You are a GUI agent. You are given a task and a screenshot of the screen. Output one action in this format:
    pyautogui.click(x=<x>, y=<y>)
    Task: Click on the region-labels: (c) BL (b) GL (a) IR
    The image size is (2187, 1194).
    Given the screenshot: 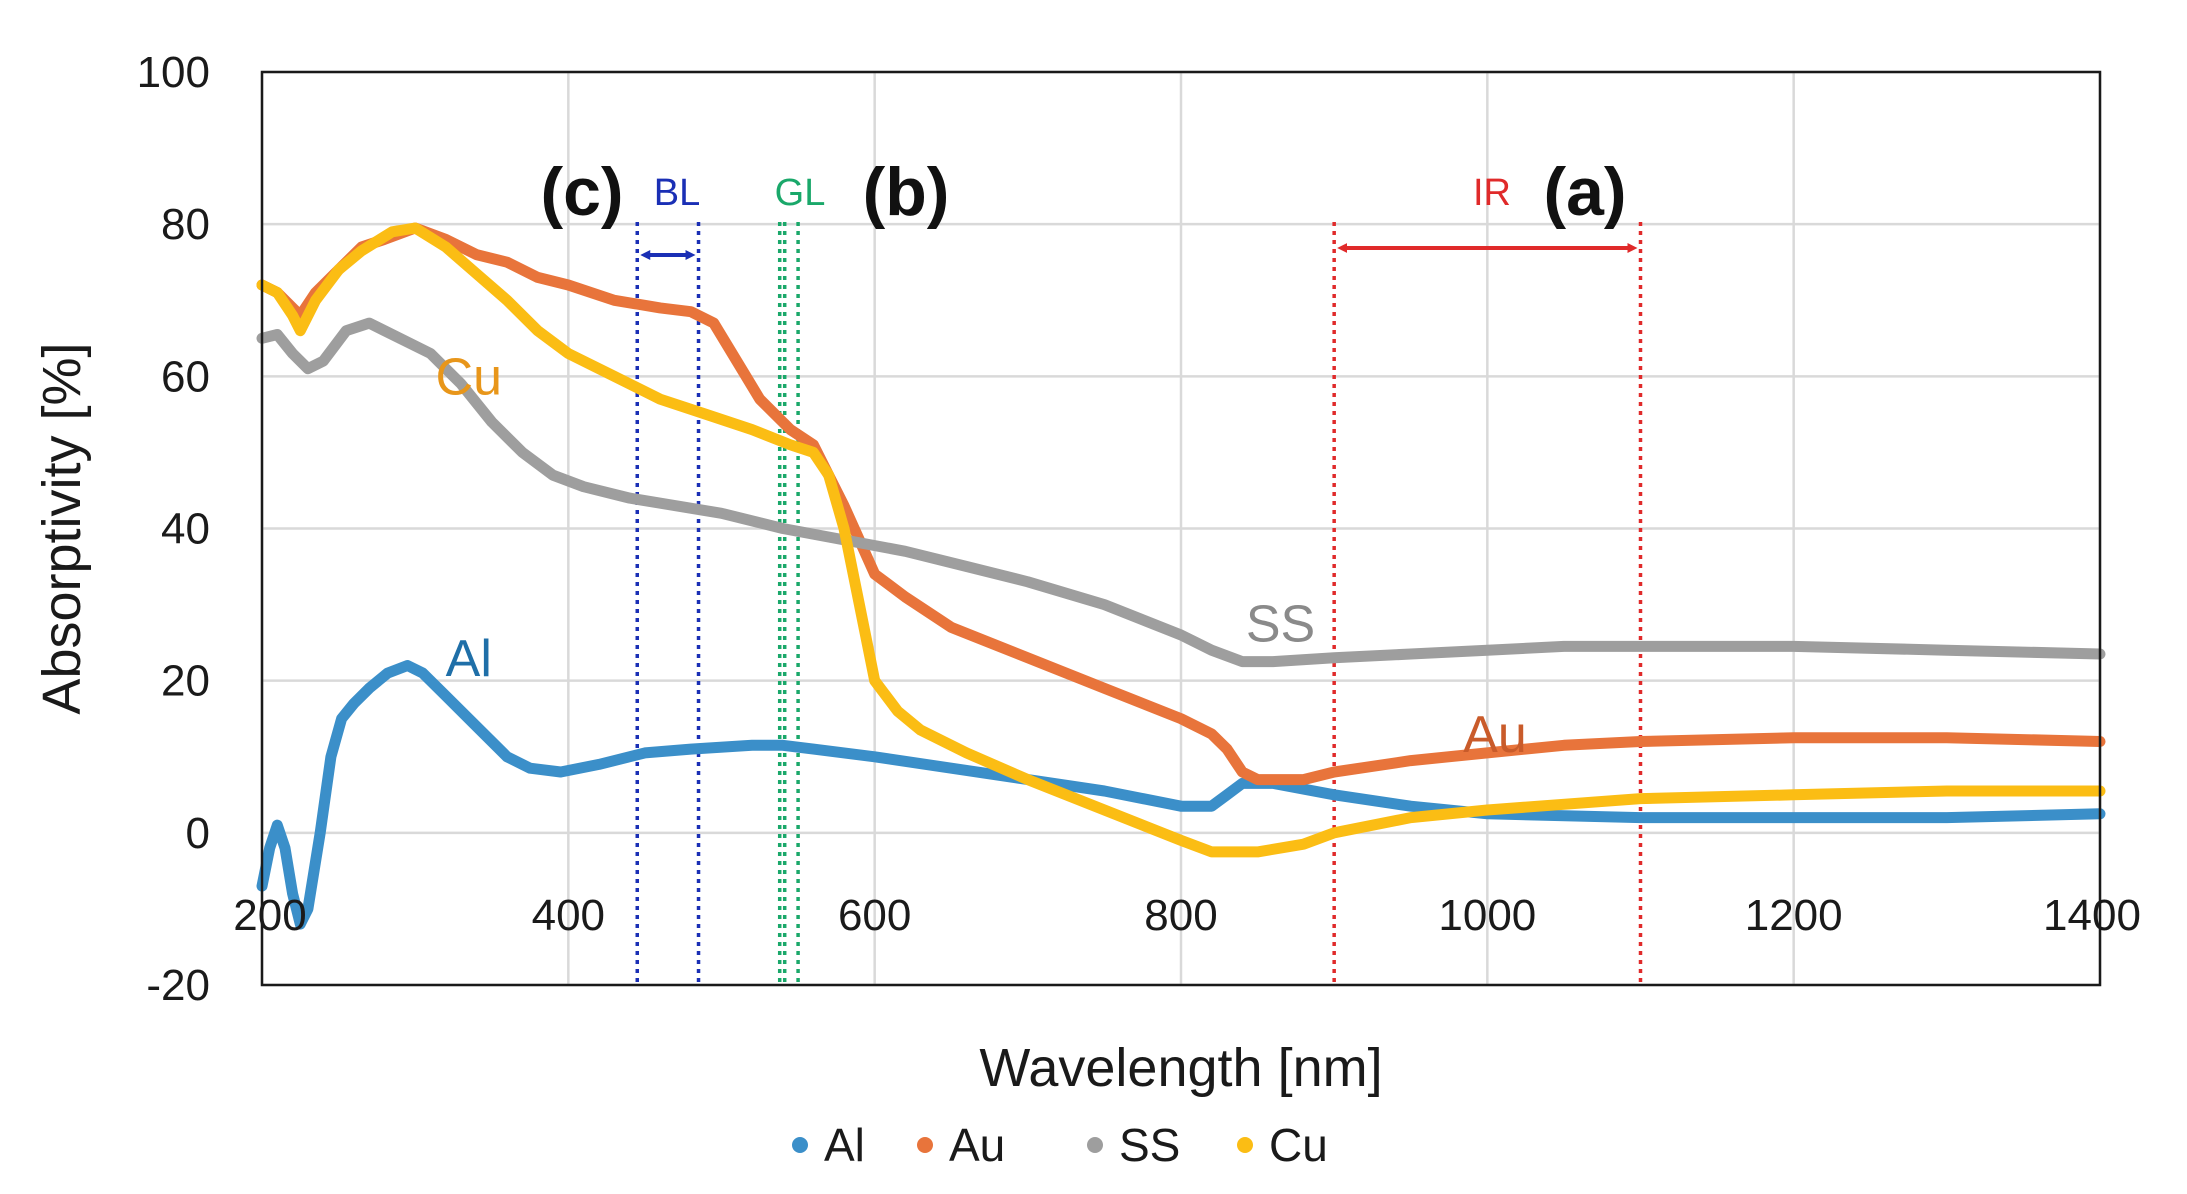 What is the action you would take?
    pyautogui.click(x=1083, y=192)
    